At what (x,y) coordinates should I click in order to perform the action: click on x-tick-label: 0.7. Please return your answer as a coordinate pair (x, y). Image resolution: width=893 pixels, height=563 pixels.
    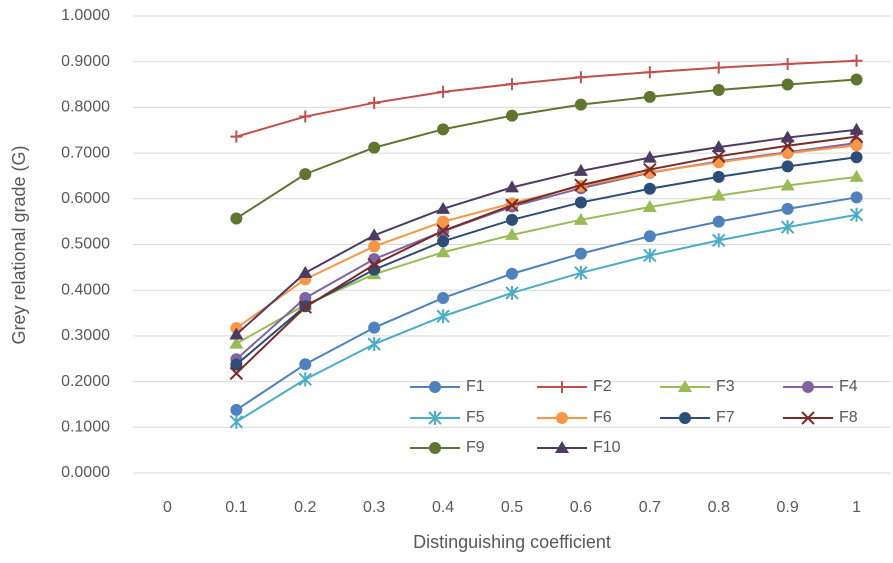
    Looking at the image, I should click on (650, 507).